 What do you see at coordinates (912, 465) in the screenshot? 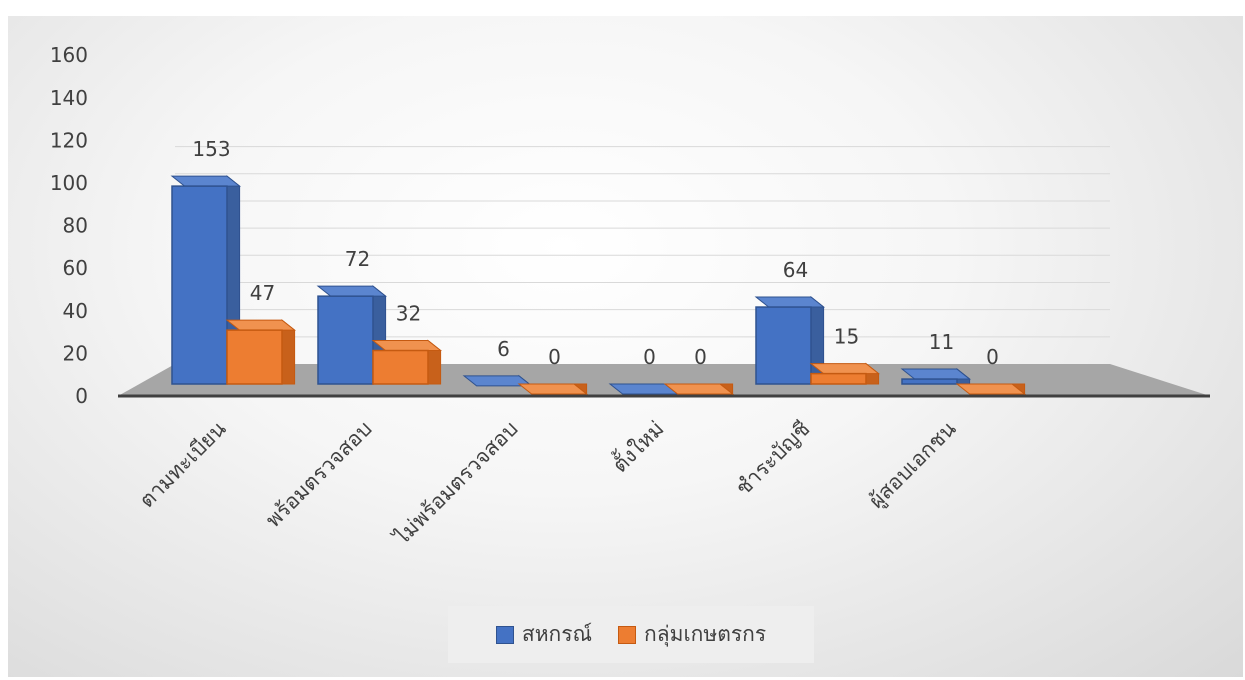
I see `x-category-label: ผู้สอบเอกชน` at bounding box center [912, 465].